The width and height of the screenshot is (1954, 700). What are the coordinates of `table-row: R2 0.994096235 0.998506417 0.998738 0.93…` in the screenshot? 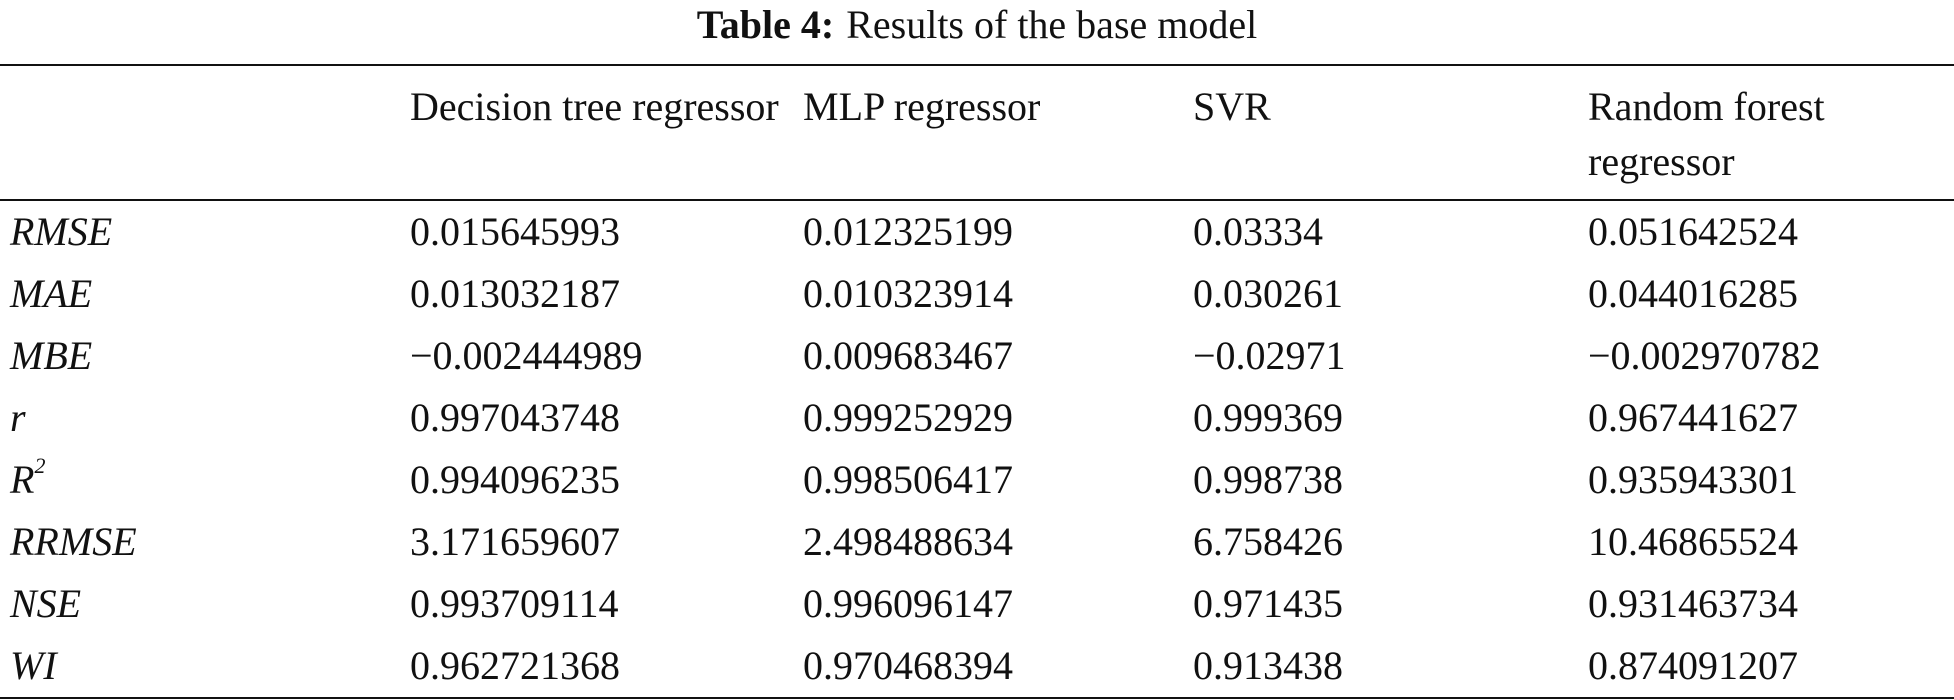 It's located at (977, 480).